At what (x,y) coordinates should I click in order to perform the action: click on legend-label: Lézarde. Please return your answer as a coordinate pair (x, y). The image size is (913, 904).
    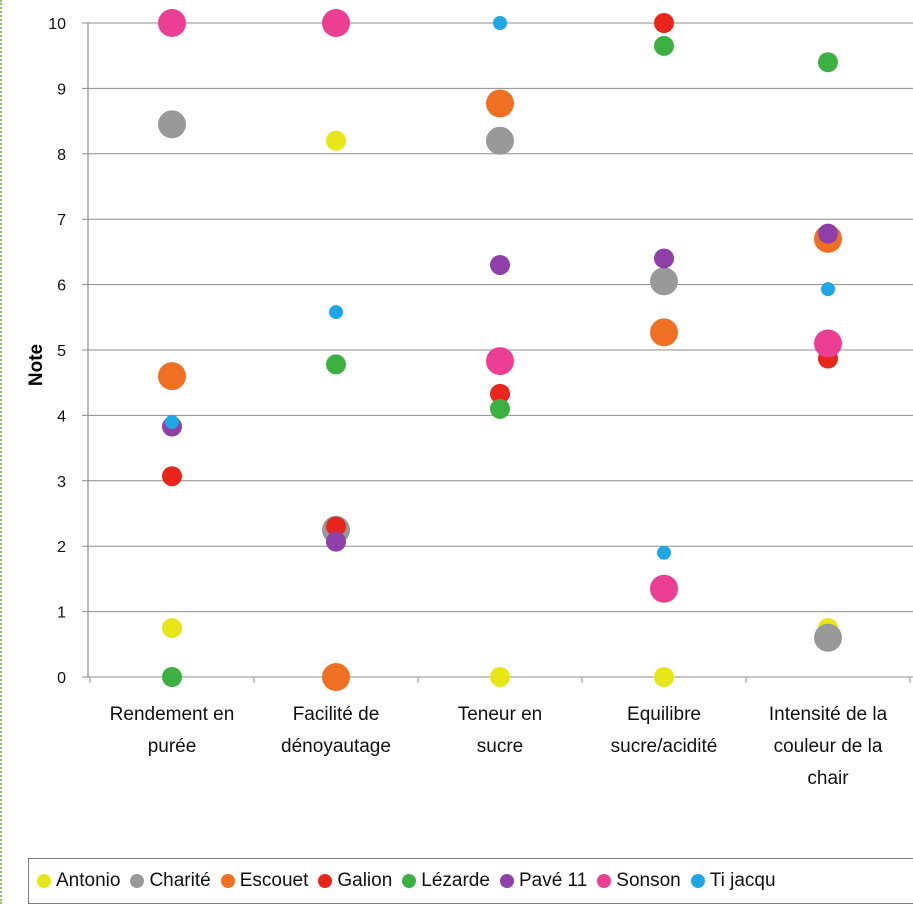
    Looking at the image, I should click on (455, 880).